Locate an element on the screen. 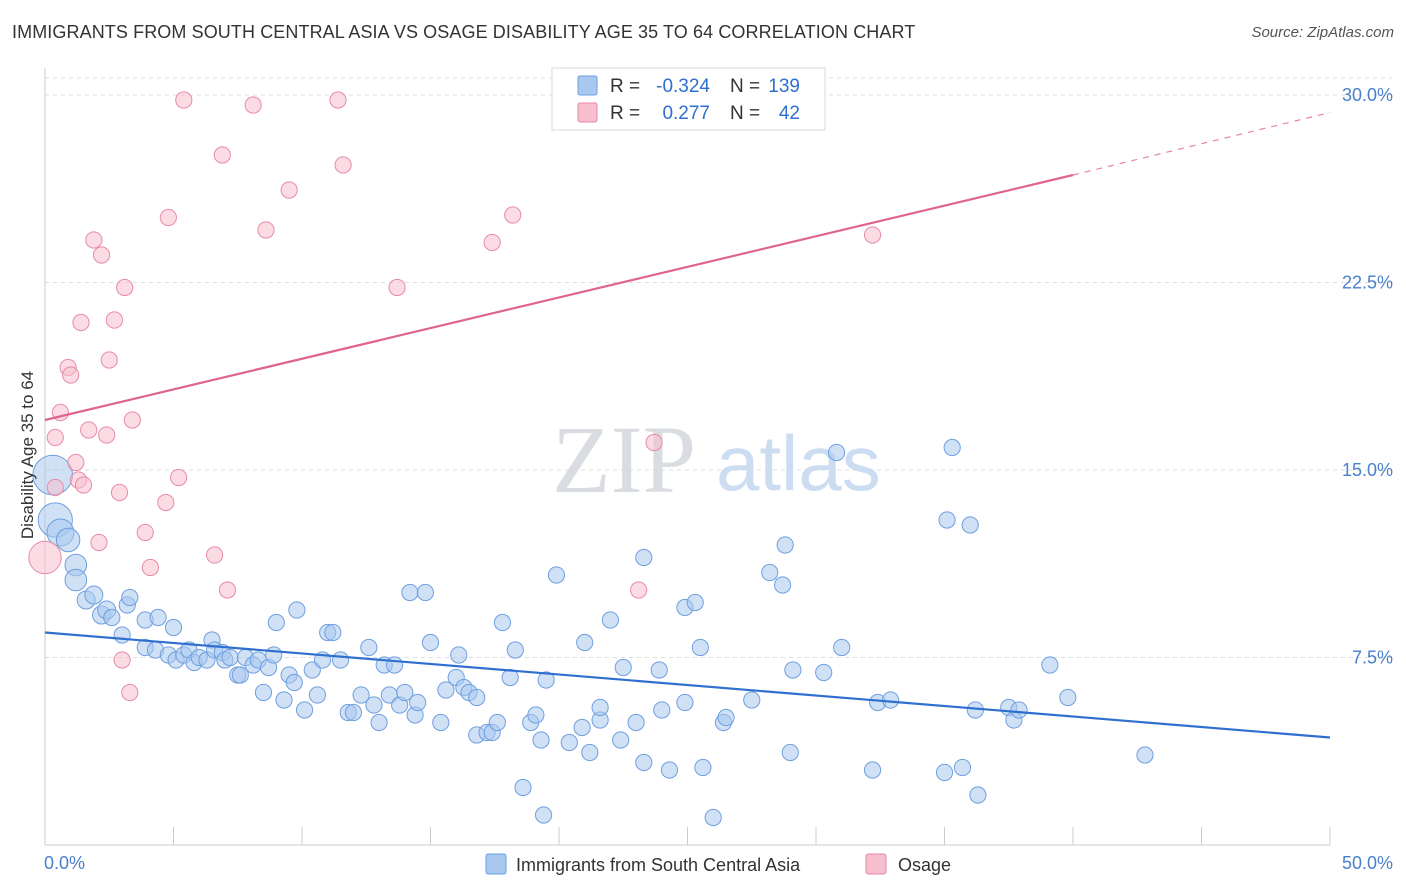 The width and height of the screenshot is (1406, 892). legend-swatch-osage is located at coordinates (587, 112).